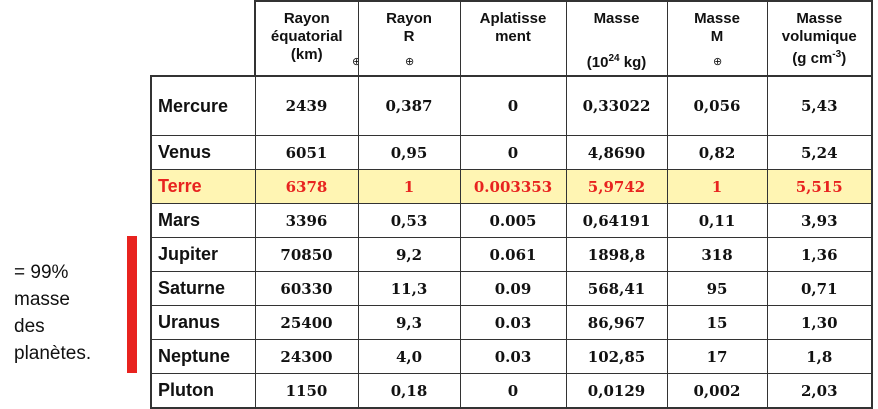  What do you see at coordinates (717, 322) in the screenshot?
I see `table-cell: 15` at bounding box center [717, 322].